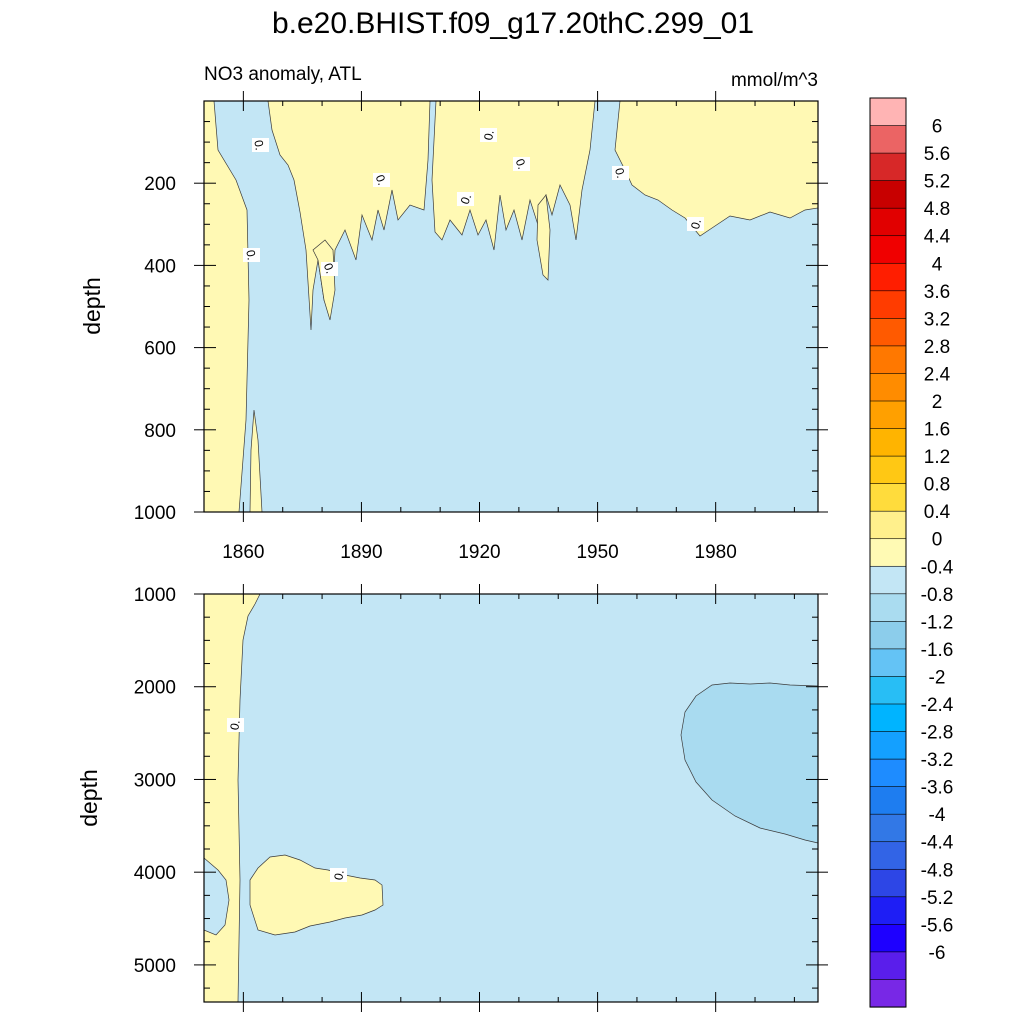  Describe the element at coordinates (937, 430) in the screenshot. I see `colorbar-label: 1.6` at that location.